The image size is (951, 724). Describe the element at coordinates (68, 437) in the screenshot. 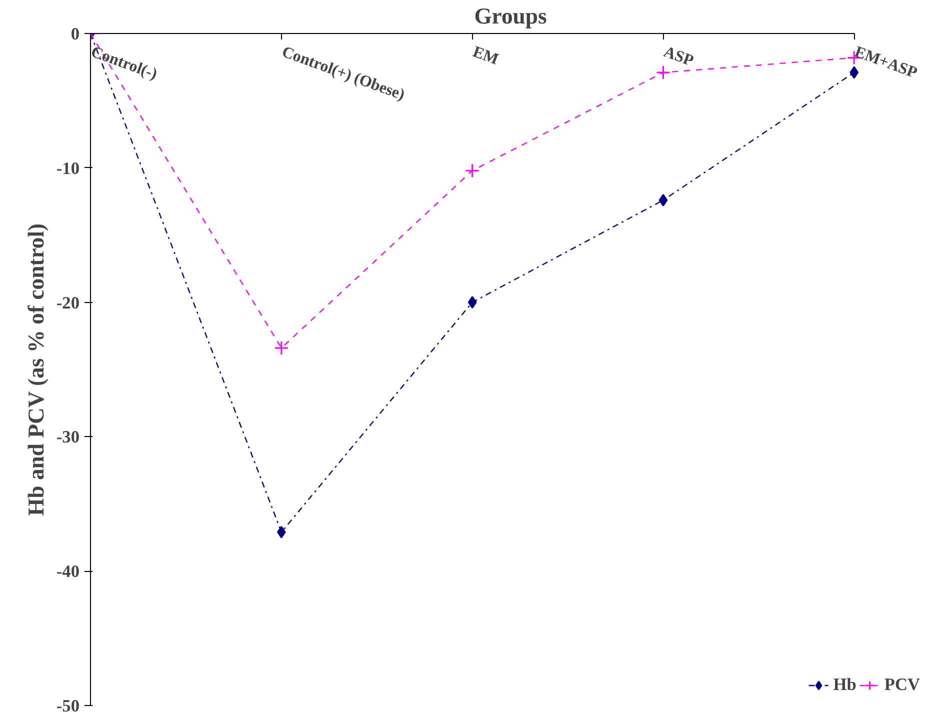

I see `y-tick-label: -30` at that location.